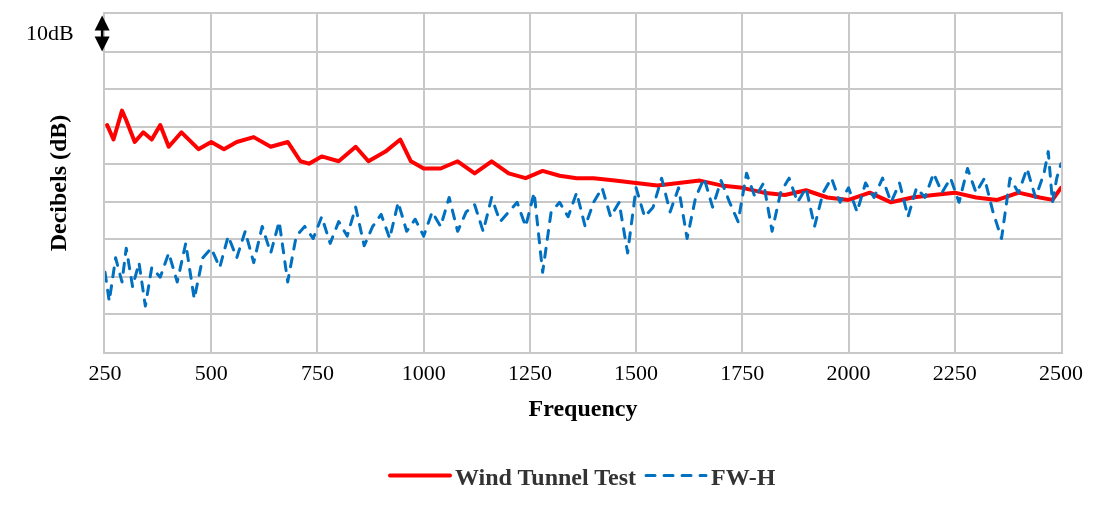 Image resolution: width=1103 pixels, height=511 pixels. I want to click on x-tick-label: 500, so click(211, 373).